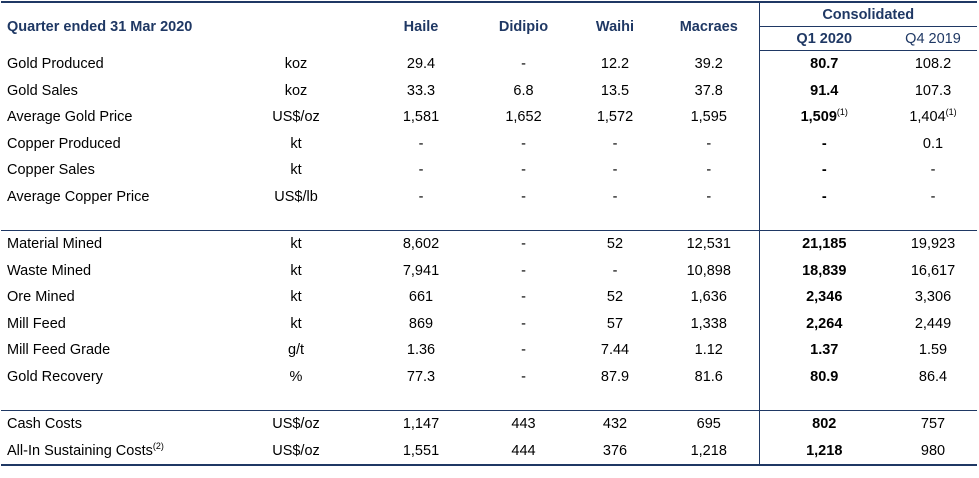  Describe the element at coordinates (158, 445) in the screenshot. I see `footnote-marker: (2)` at that location.